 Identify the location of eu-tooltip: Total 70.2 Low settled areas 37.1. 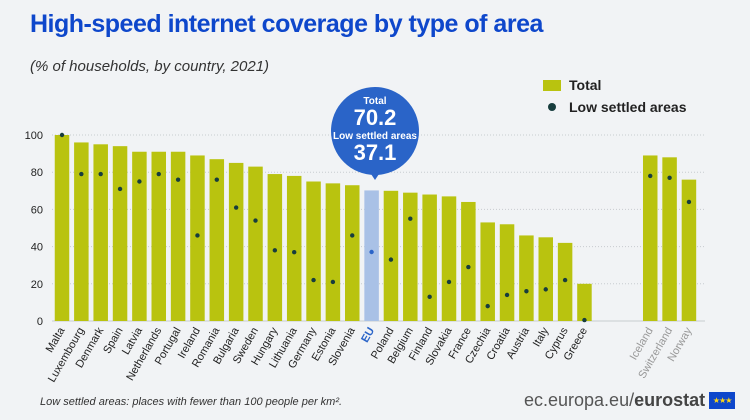
(375, 131).